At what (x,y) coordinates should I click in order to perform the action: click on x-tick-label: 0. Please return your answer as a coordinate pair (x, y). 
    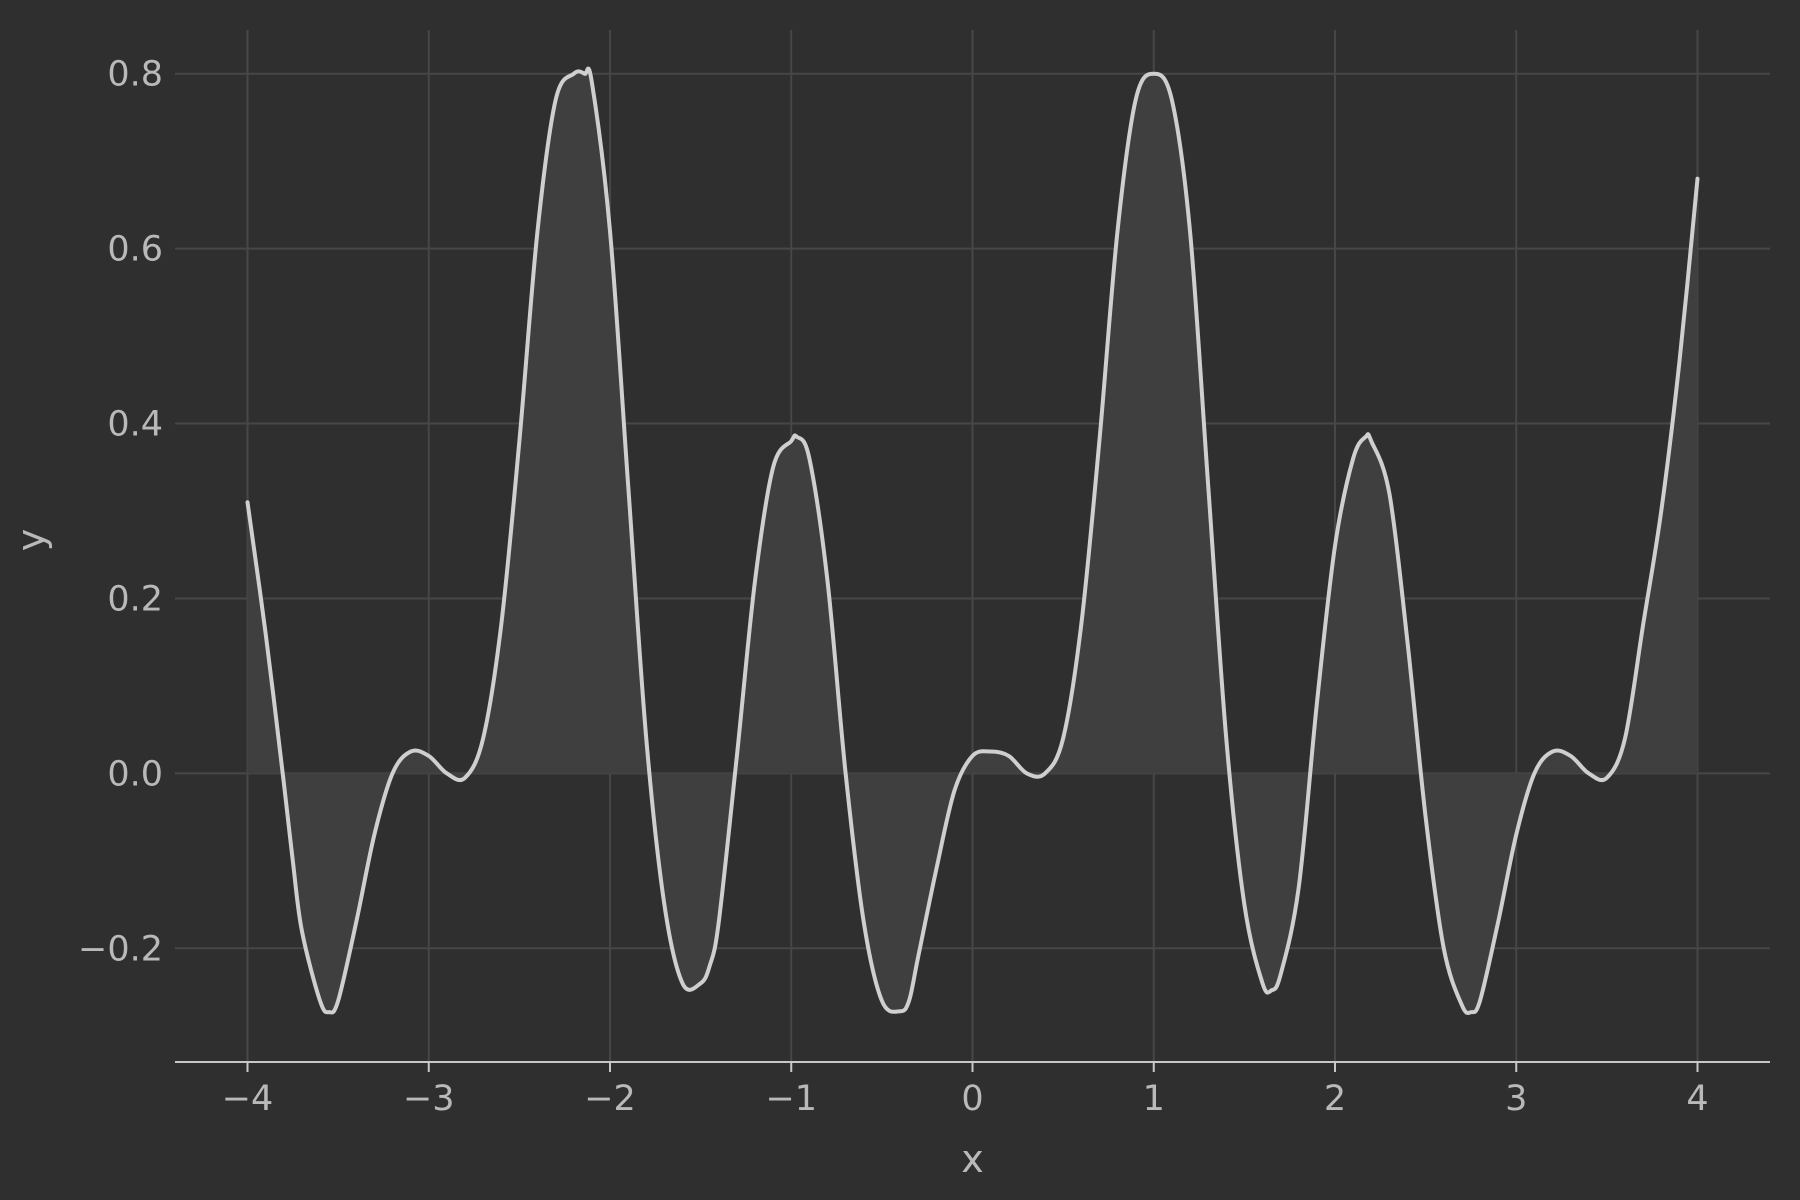
    Looking at the image, I should click on (972, 1099).